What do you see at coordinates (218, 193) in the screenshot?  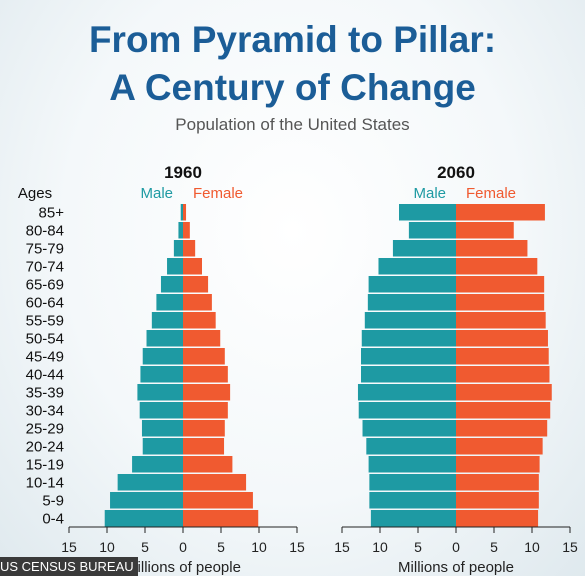 I see `legend-female-1960: Female` at bounding box center [218, 193].